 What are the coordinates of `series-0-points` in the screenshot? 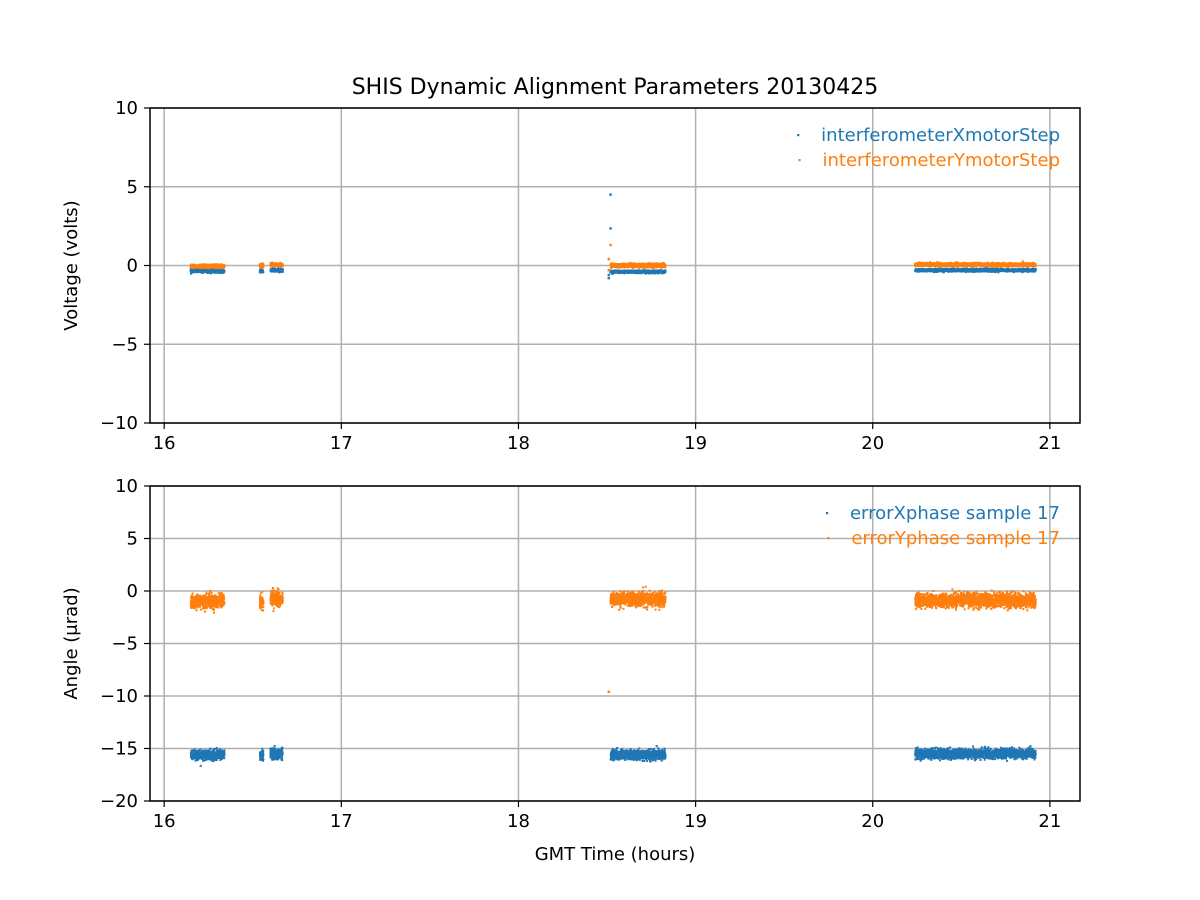 It's located at (613, 236).